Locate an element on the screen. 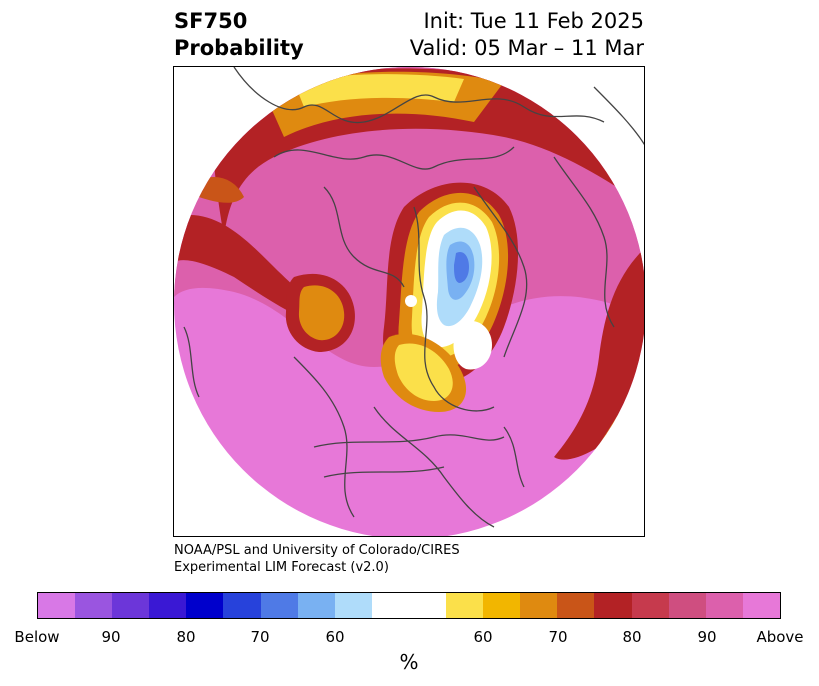 The image size is (819, 686). colorbar-label-below-80: 80 is located at coordinates (186, 637).